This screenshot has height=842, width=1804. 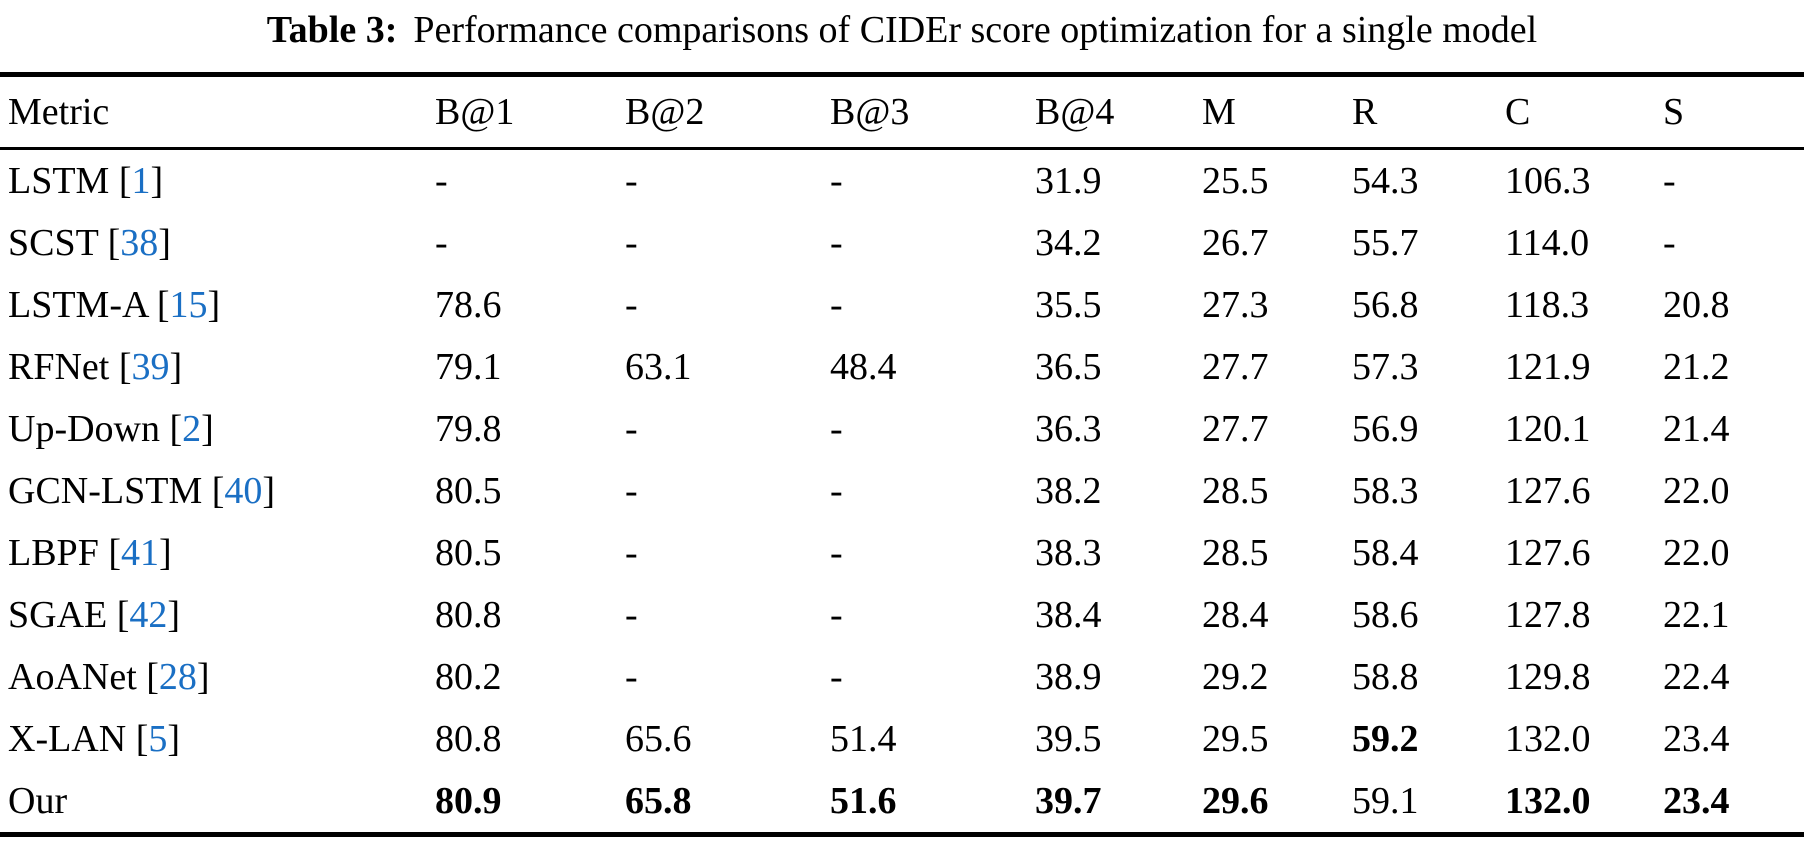 I want to click on citation-link: 39, so click(x=150, y=367).